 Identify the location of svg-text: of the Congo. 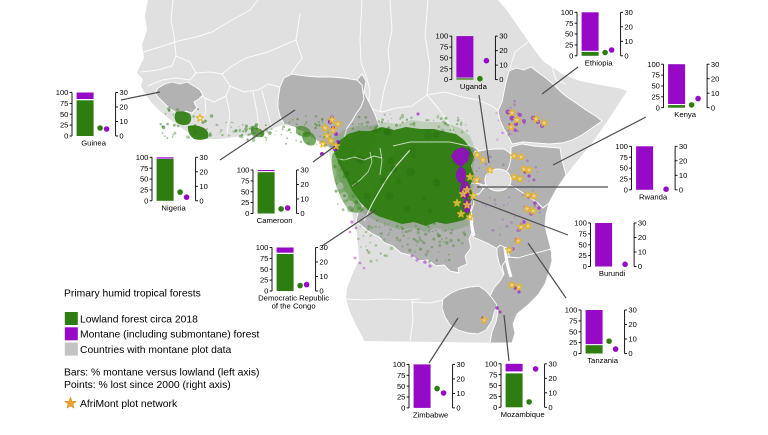
(294, 306).